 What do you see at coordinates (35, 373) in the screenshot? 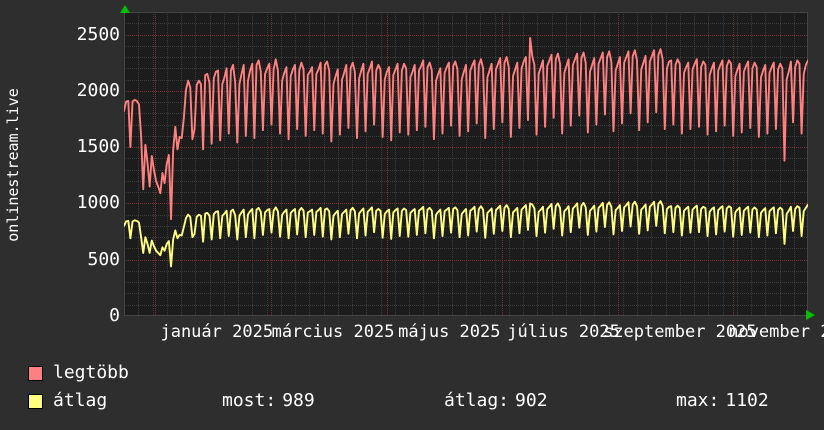
I see `legend-swatch-legtobb` at bounding box center [35, 373].